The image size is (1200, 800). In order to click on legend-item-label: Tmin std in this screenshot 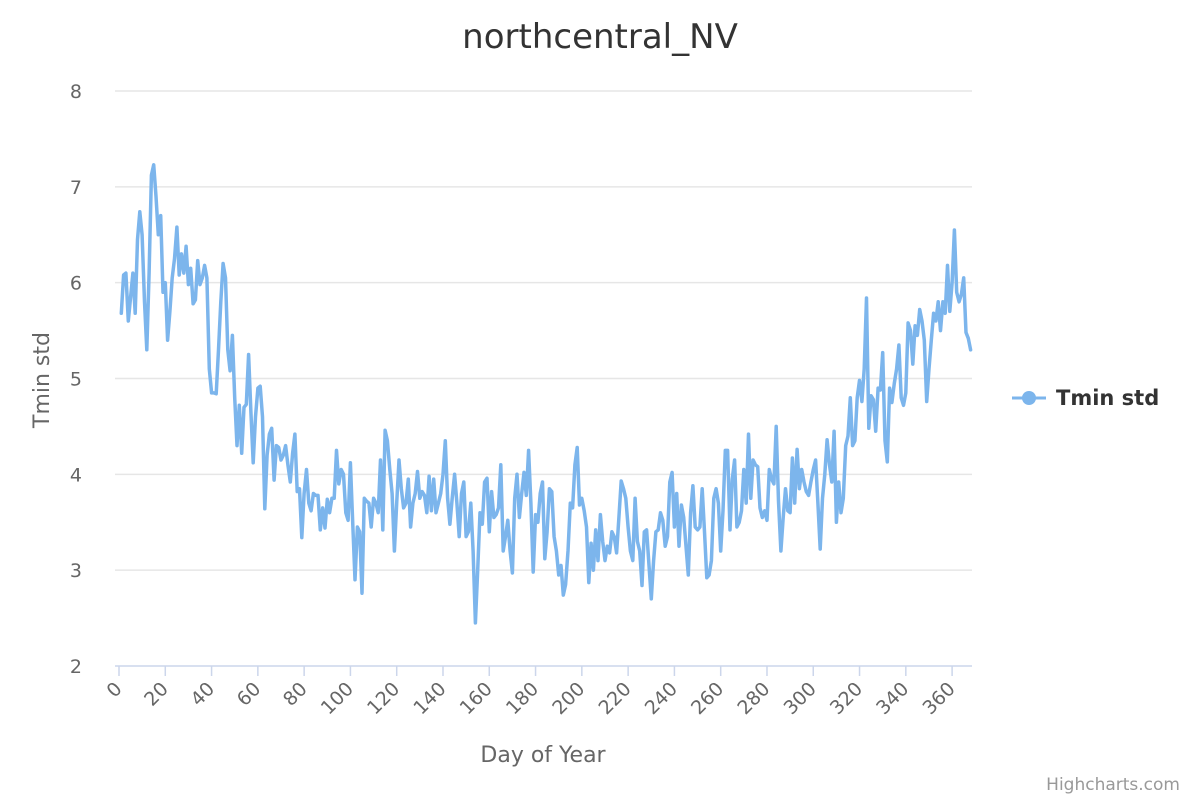, I will do `click(1107, 398)`.